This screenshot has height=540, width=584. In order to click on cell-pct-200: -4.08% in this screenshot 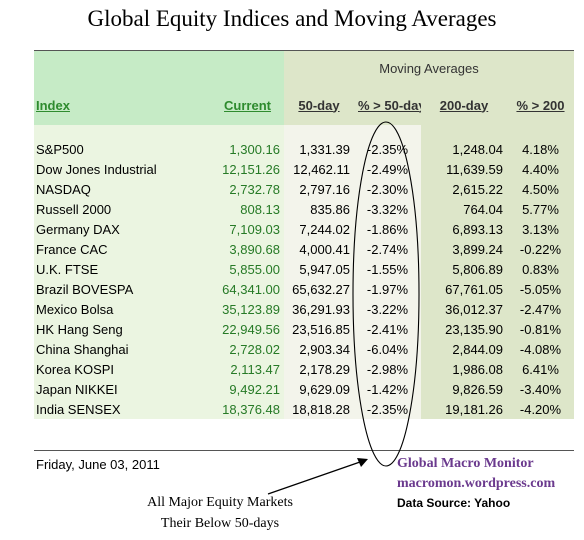, I will do `click(540, 349)`.